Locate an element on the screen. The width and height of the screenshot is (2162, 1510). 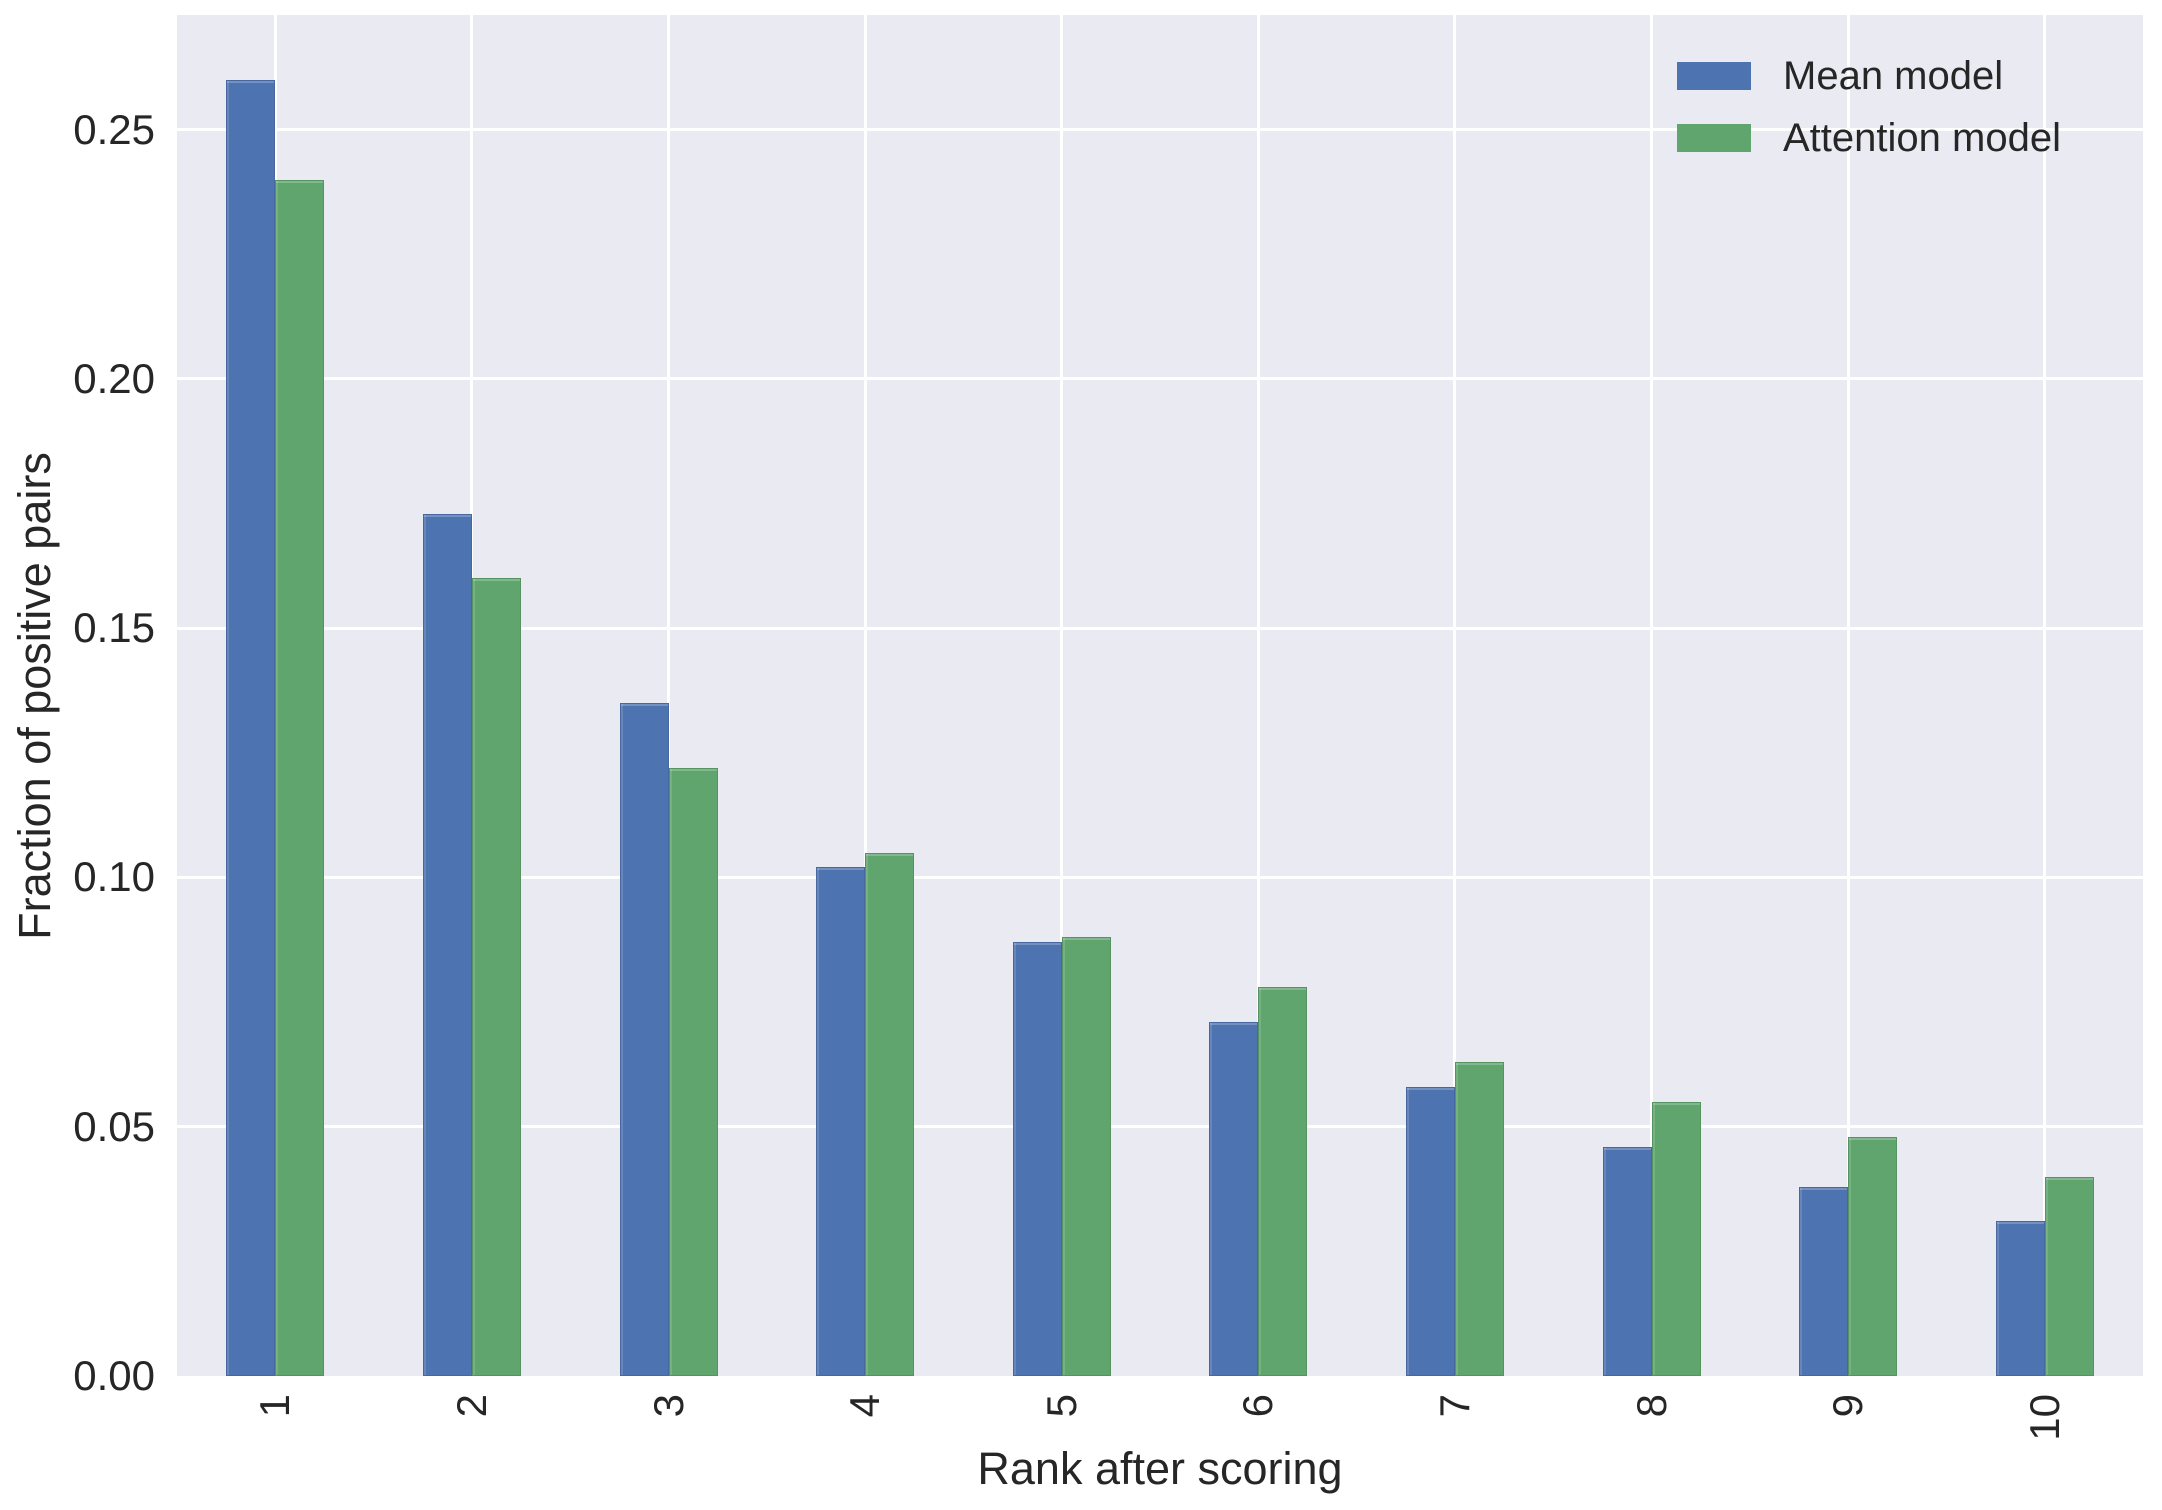
x-tick-label: 9 is located at coordinates (1848, 1406).